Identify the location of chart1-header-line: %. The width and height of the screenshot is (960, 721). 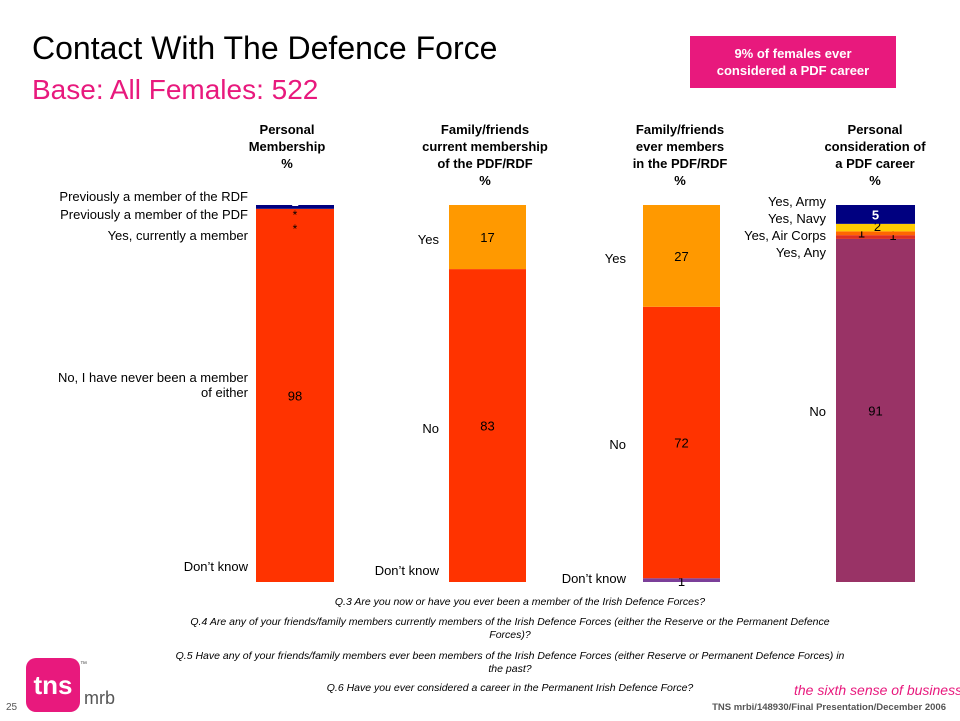
(287, 163).